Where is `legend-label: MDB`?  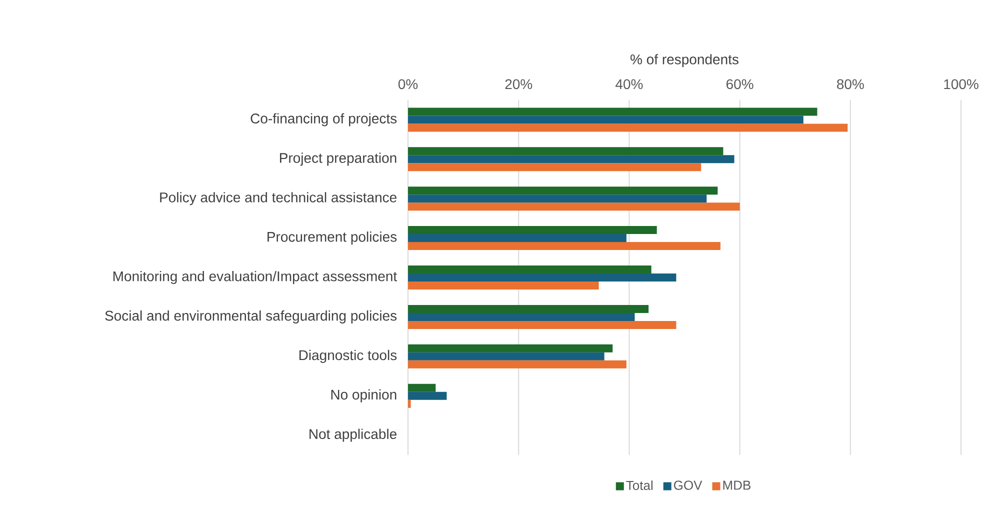
legend-label: MDB is located at coordinates (736, 485).